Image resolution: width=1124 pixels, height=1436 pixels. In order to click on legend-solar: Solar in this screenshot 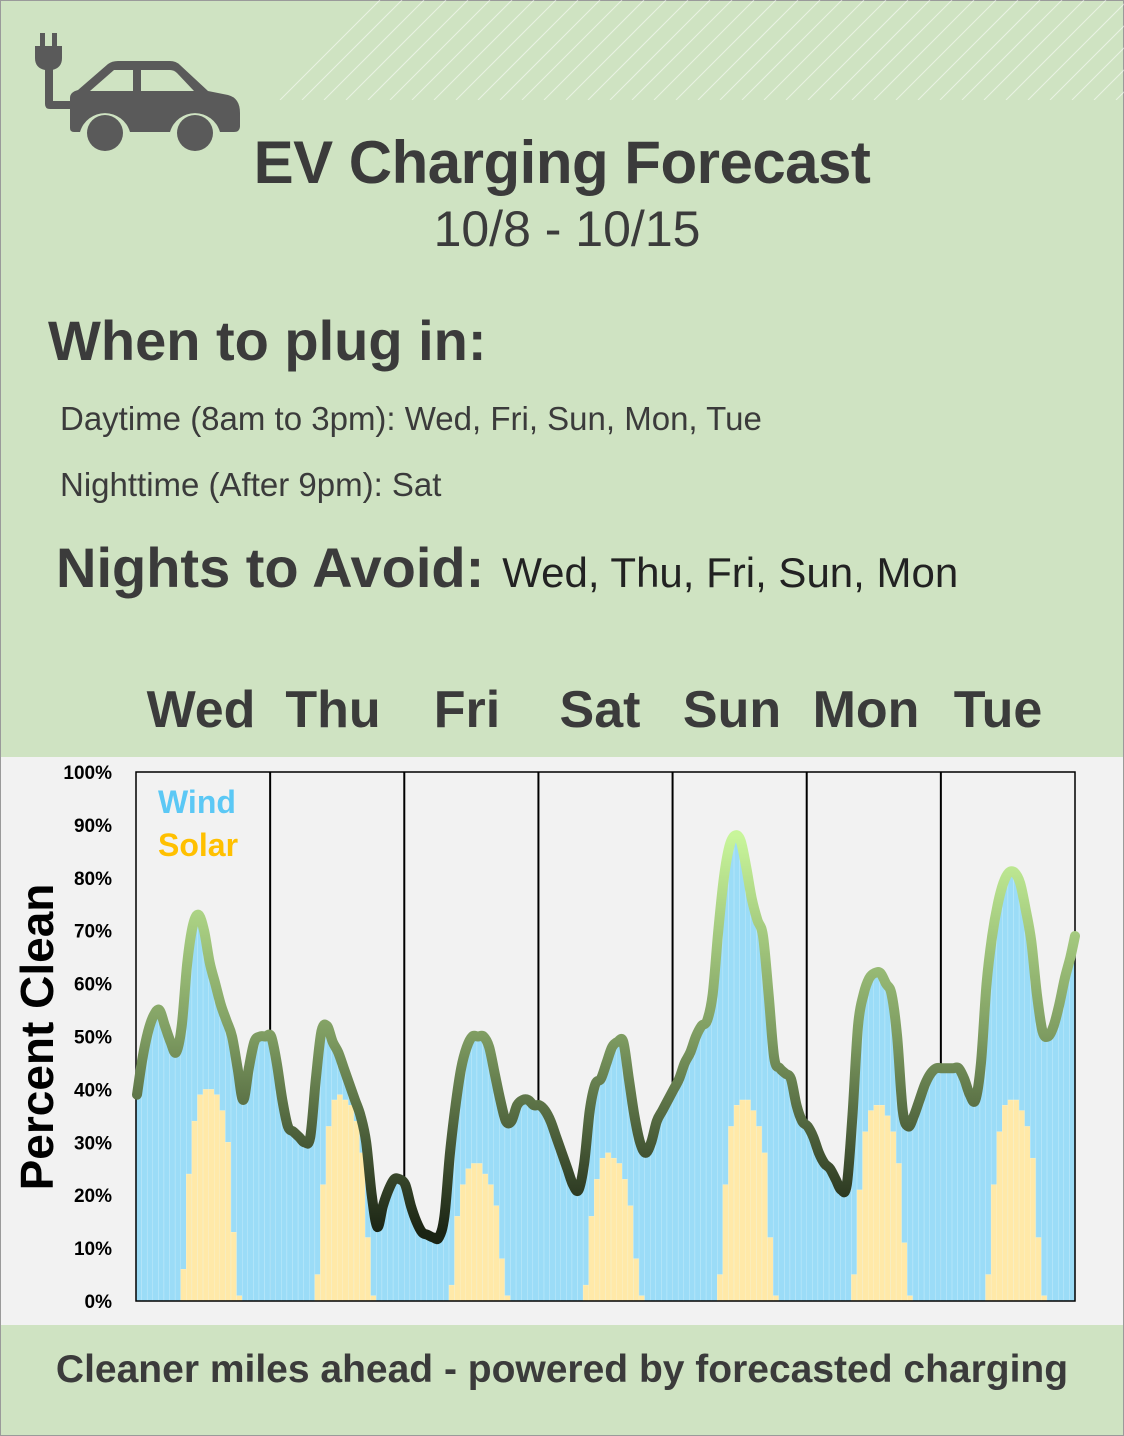, I will do `click(198, 845)`.